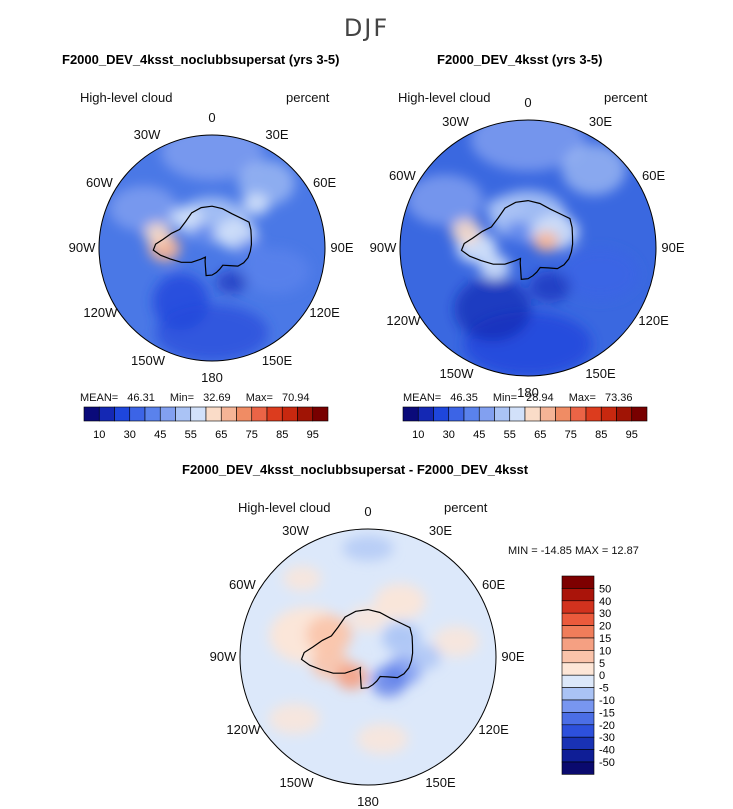  Describe the element at coordinates (540, 398) in the screenshot. I see `panel2-min-value: 28.94` at that location.